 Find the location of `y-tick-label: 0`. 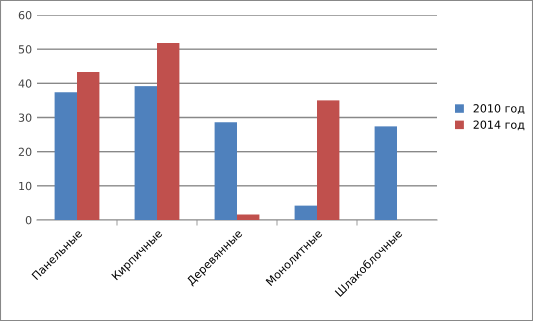

y-tick-label: 0 is located at coordinates (29, 220).